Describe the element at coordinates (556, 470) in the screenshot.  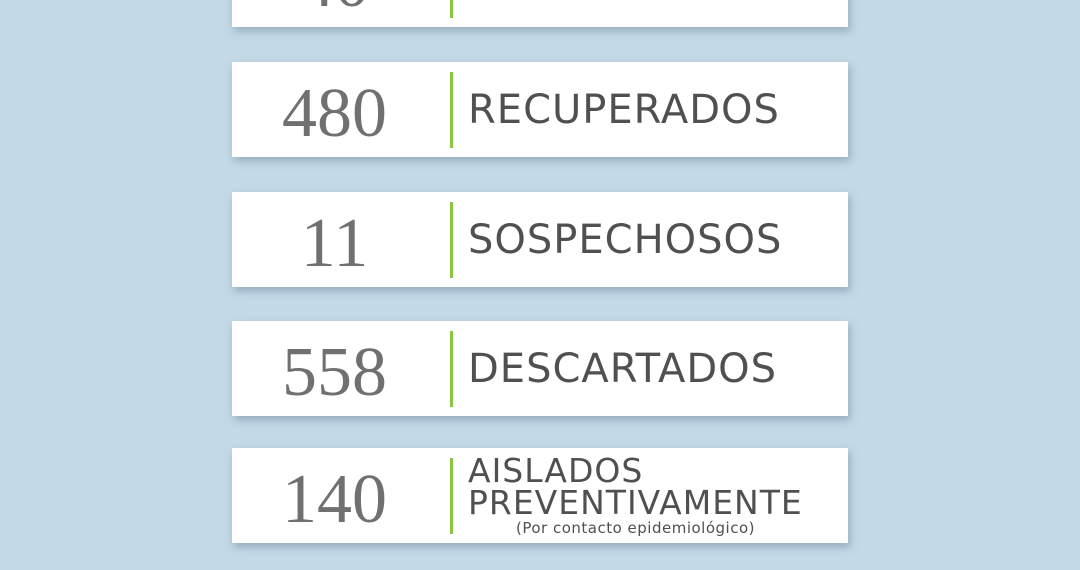
I see `label-line: AISLADOS` at that location.